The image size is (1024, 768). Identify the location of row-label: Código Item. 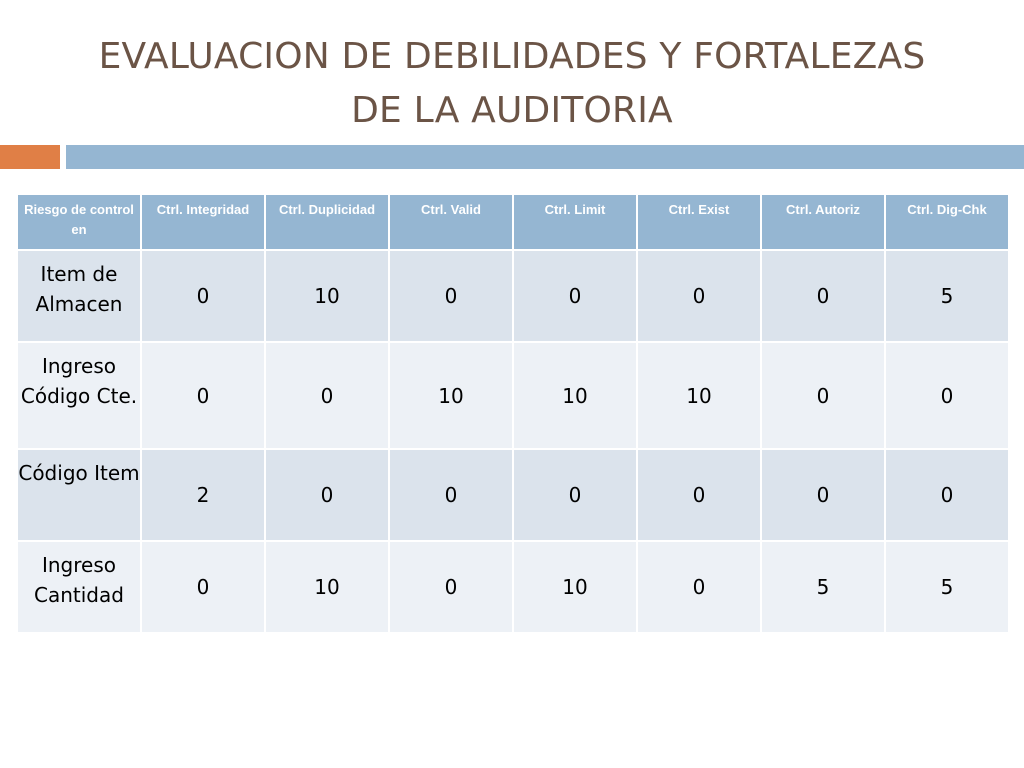
(79, 495).